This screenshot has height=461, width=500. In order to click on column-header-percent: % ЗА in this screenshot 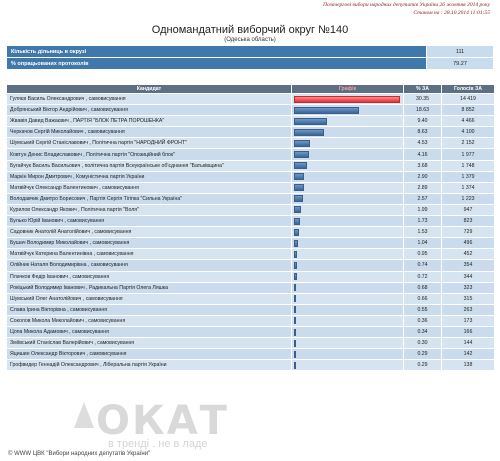, I will do `click(422, 89)`.